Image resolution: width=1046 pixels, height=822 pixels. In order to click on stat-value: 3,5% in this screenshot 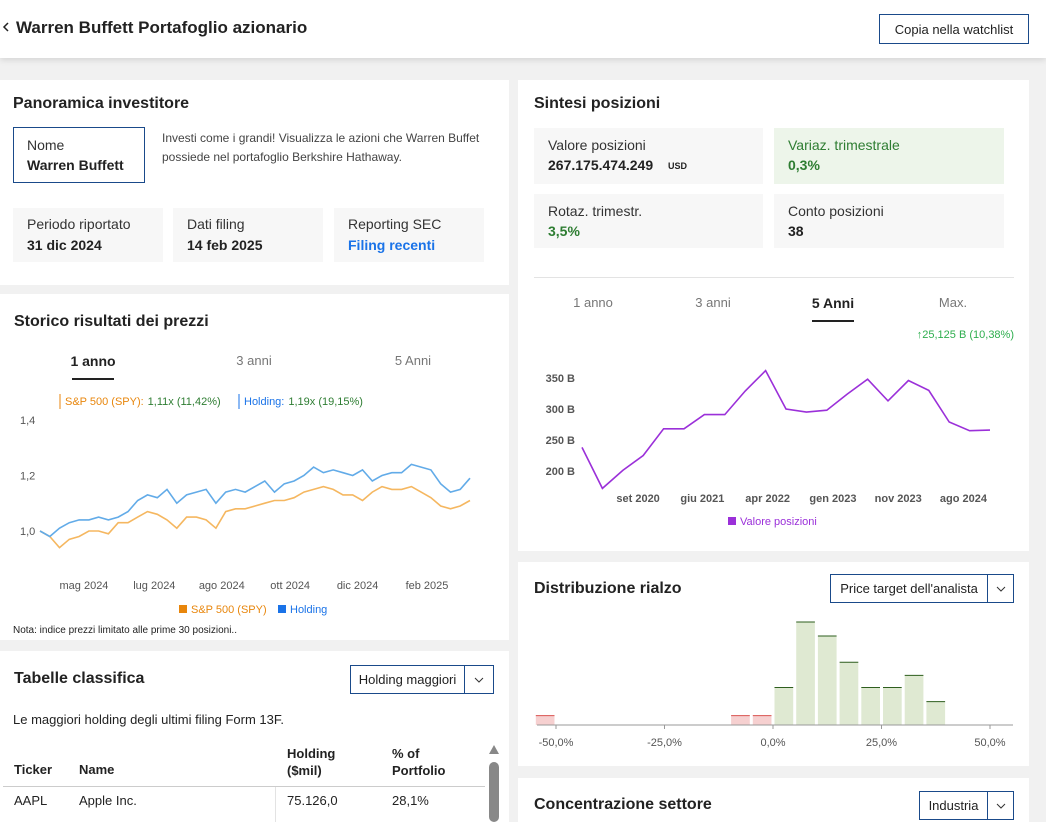, I will do `click(564, 231)`.